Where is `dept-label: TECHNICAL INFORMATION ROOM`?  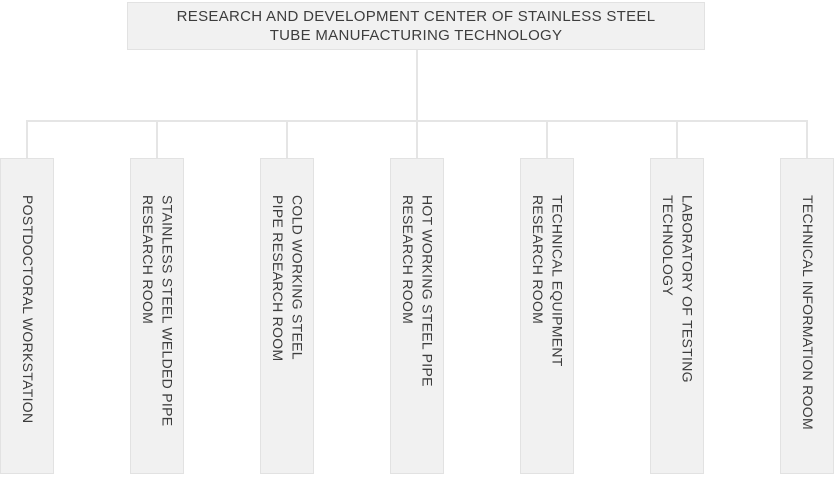
dept-label: TECHNICAL INFORMATION ROOM is located at coordinates (807, 312).